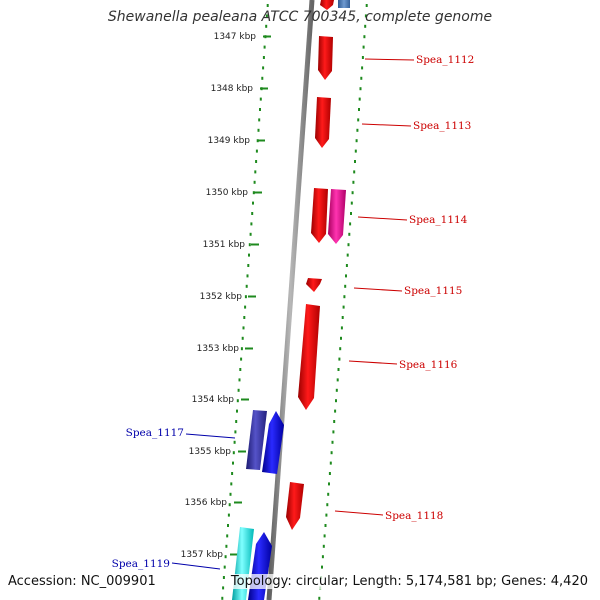 Image resolution: width=600 pixels, height=600 pixels. Describe the element at coordinates (433, 291) in the screenshot. I see `gene-label-spea-1115: Spea_1115` at that location.